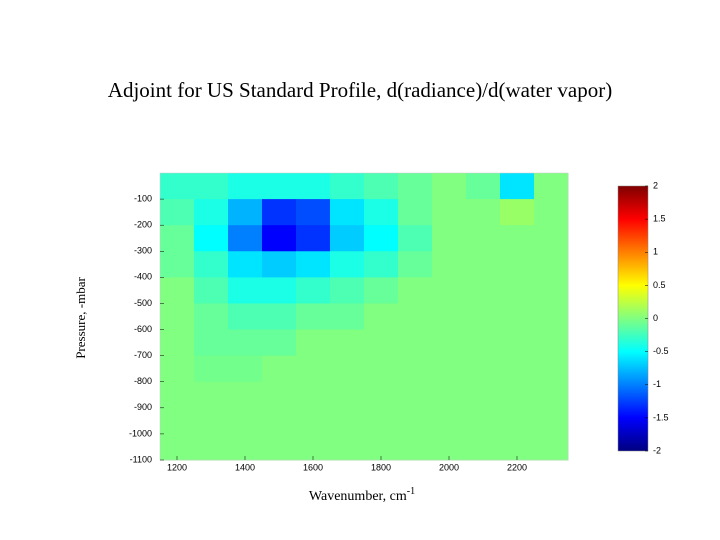 This screenshot has height=540, width=720. I want to click on y-tick-label: -400, so click(143, 277).